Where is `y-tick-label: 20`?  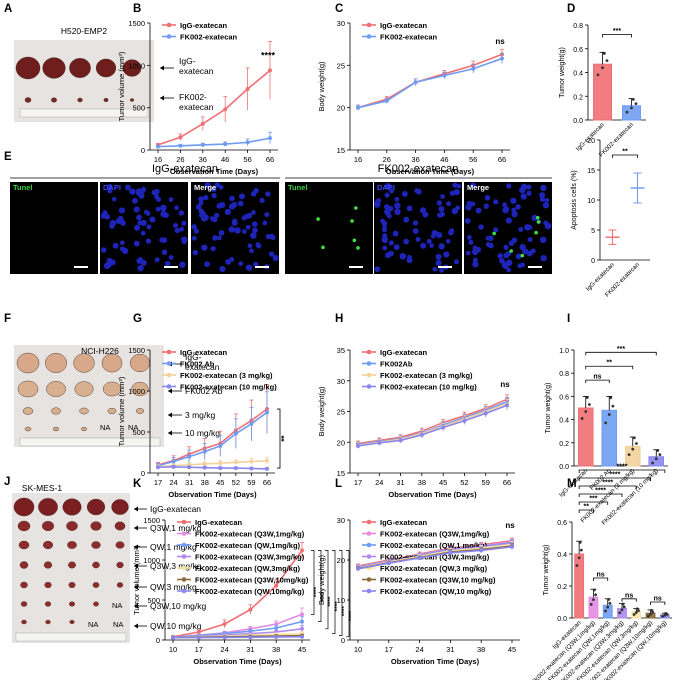 y-tick-label: 20 is located at coordinates (341, 560).